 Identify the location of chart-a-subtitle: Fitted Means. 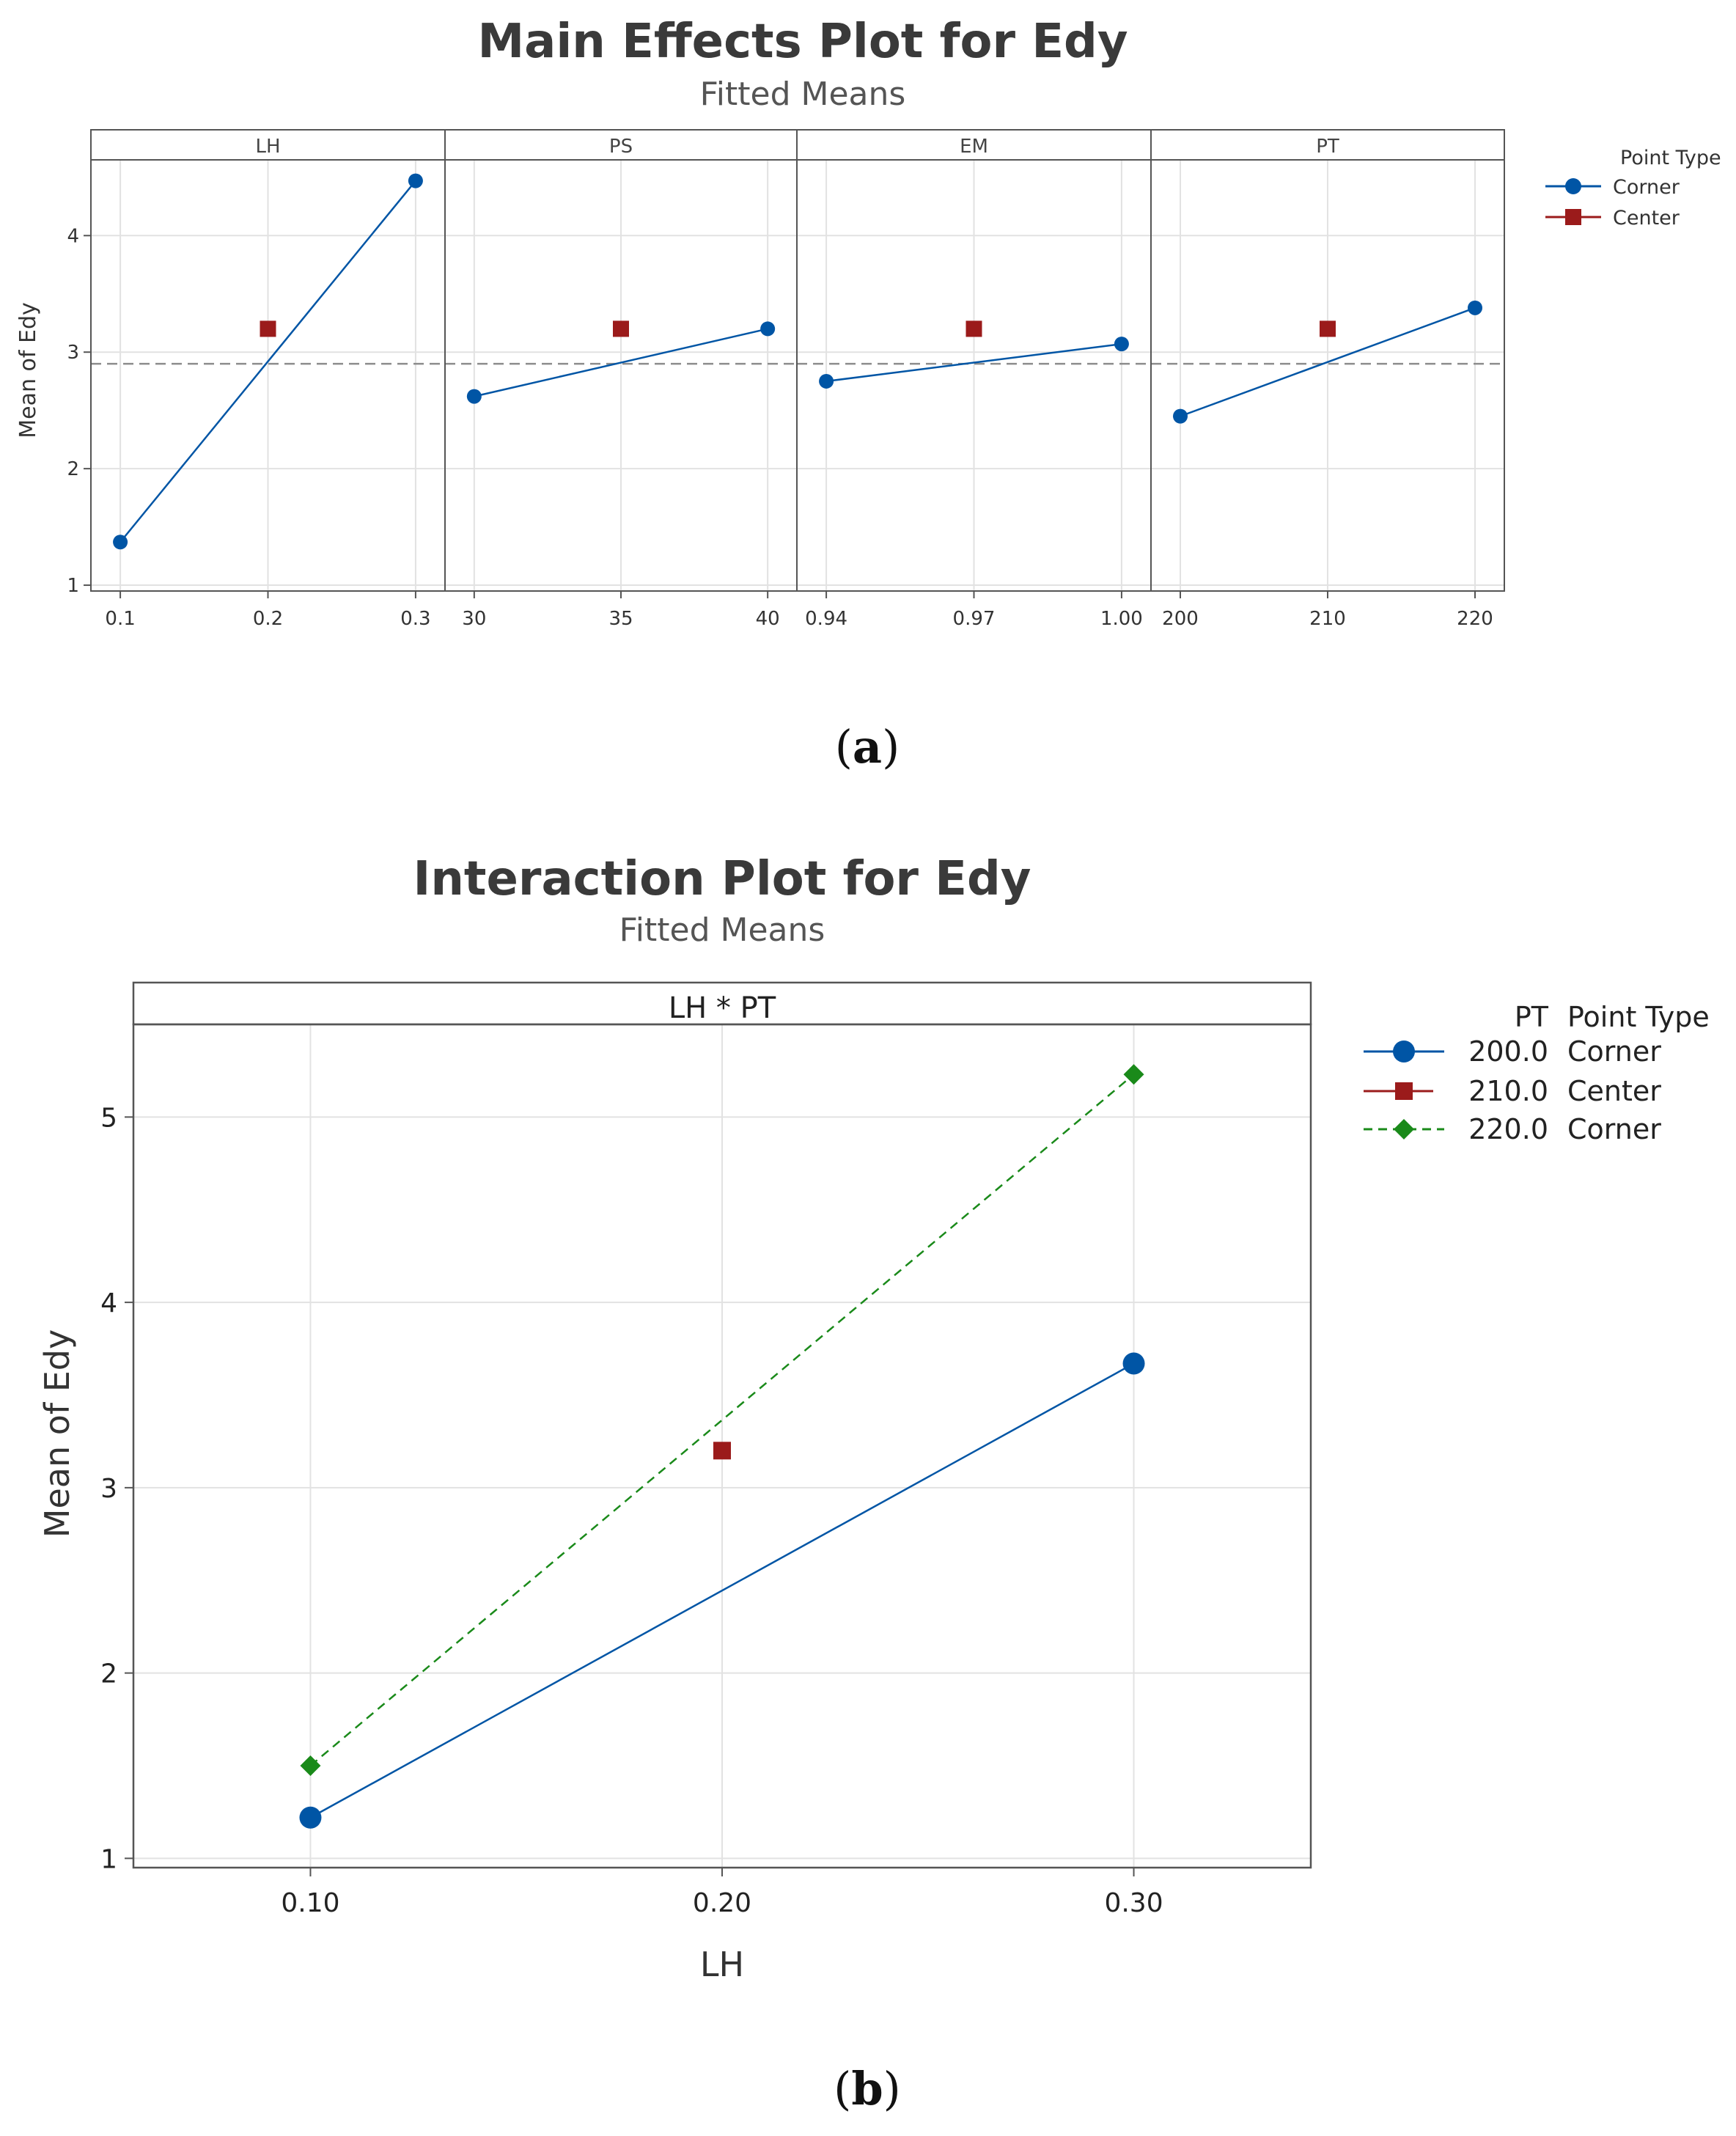
(803, 94).